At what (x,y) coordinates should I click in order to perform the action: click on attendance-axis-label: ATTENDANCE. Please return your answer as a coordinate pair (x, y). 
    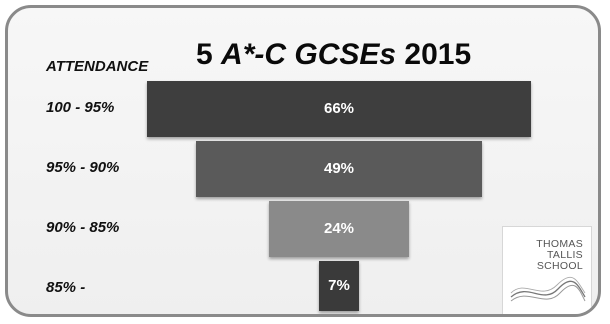
    Looking at the image, I should click on (97, 66).